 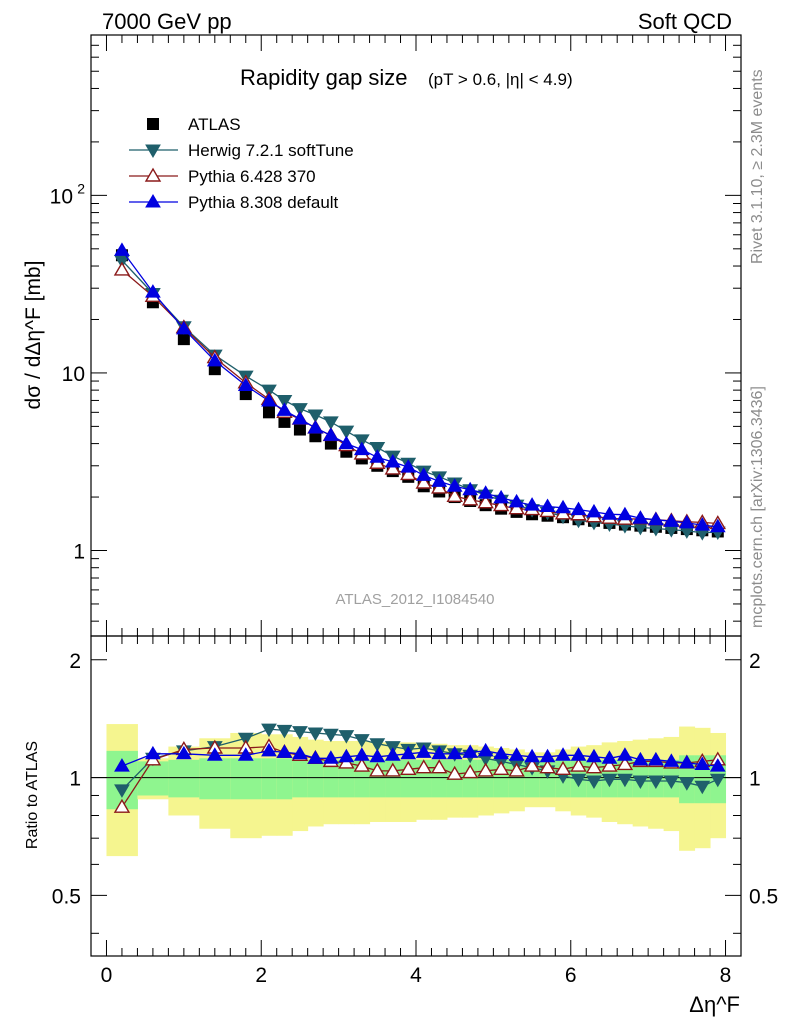 I want to click on ratio-y-axis-label: Ratio to ATLAS, so click(x=32, y=795).